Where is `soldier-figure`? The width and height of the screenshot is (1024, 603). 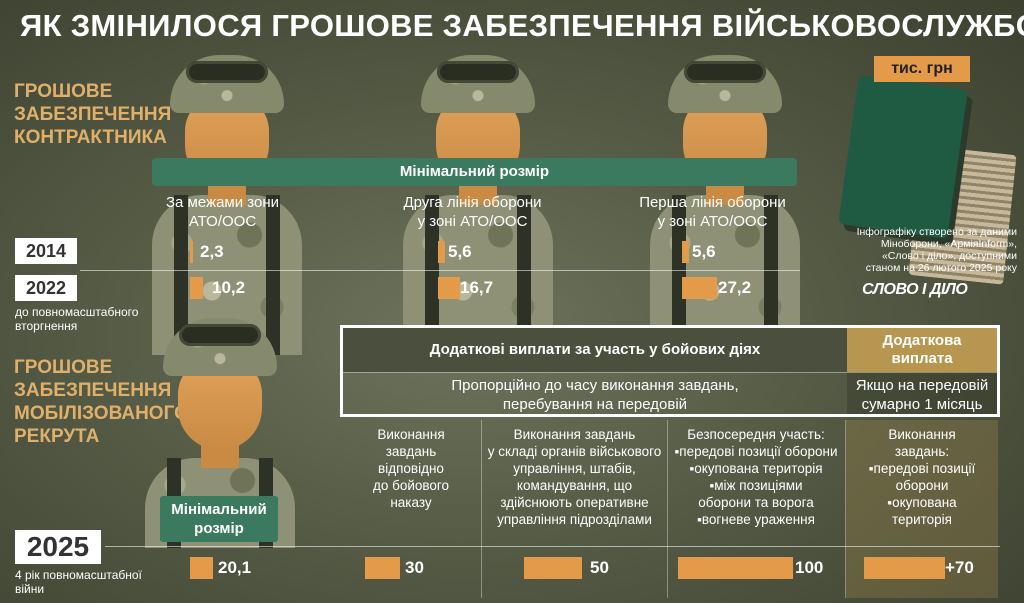
soldier-figure is located at coordinates (227, 205).